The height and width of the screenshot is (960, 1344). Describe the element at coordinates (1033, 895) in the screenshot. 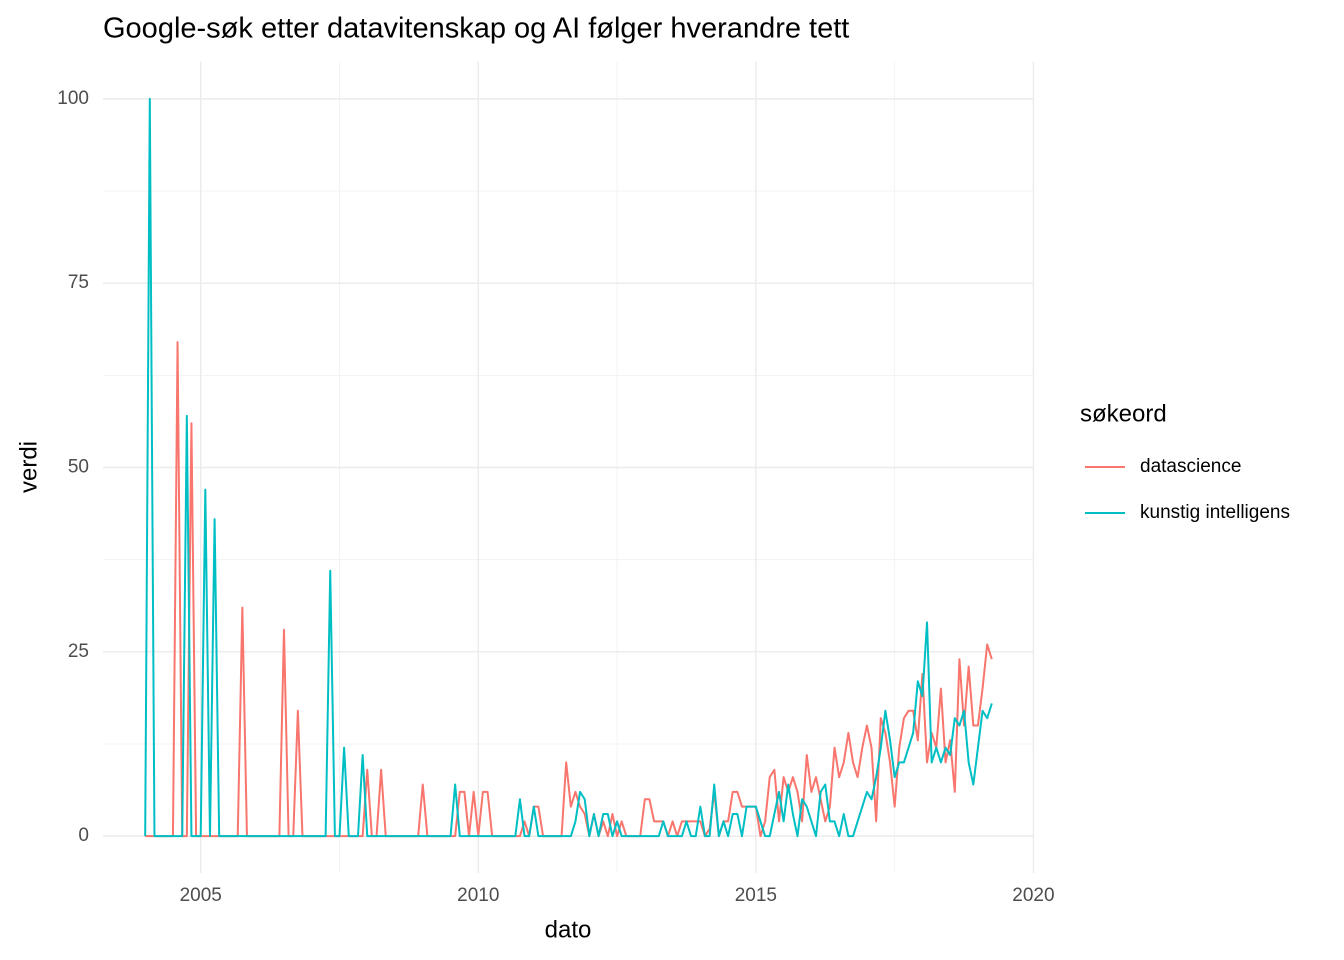

I see `x-tick-label: 2020` at that location.